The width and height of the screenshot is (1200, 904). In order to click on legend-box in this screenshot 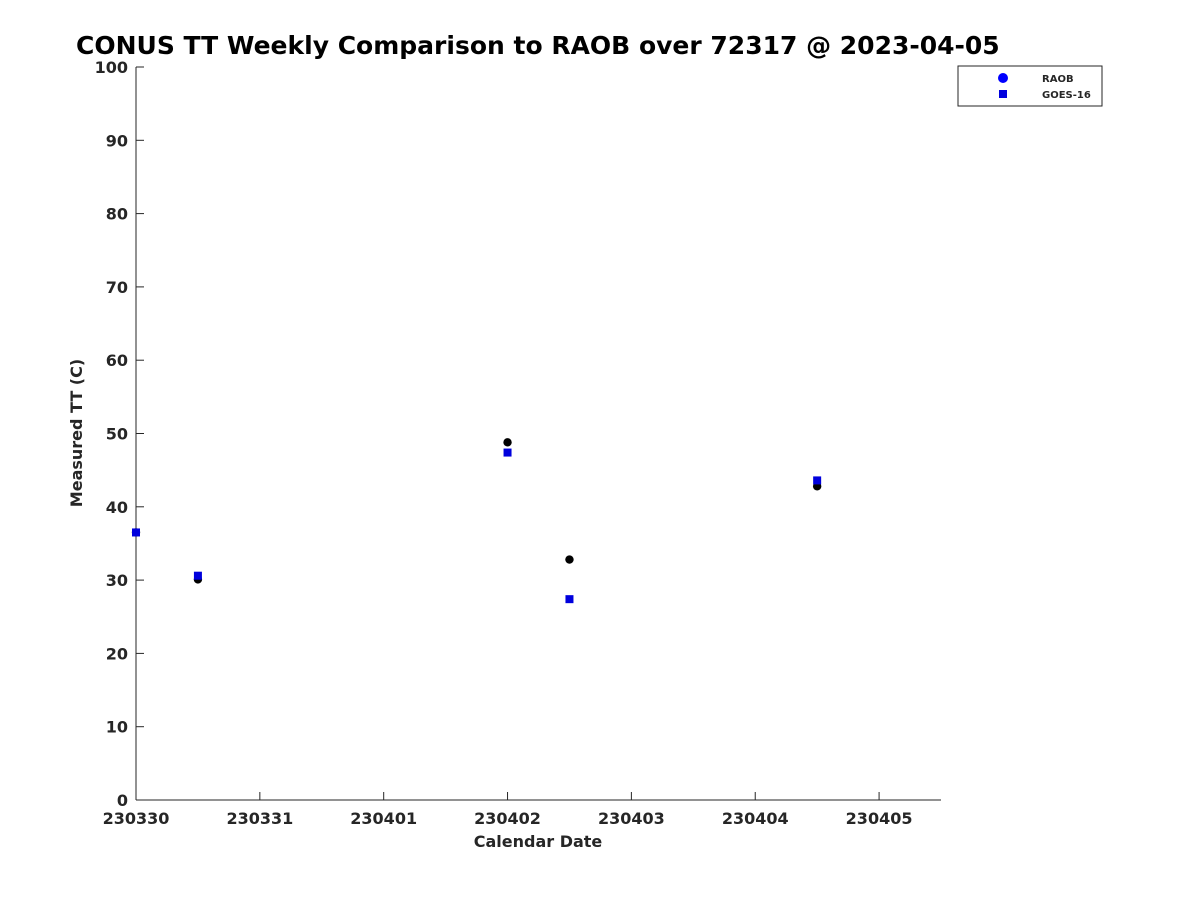, I will do `click(1030, 86)`.